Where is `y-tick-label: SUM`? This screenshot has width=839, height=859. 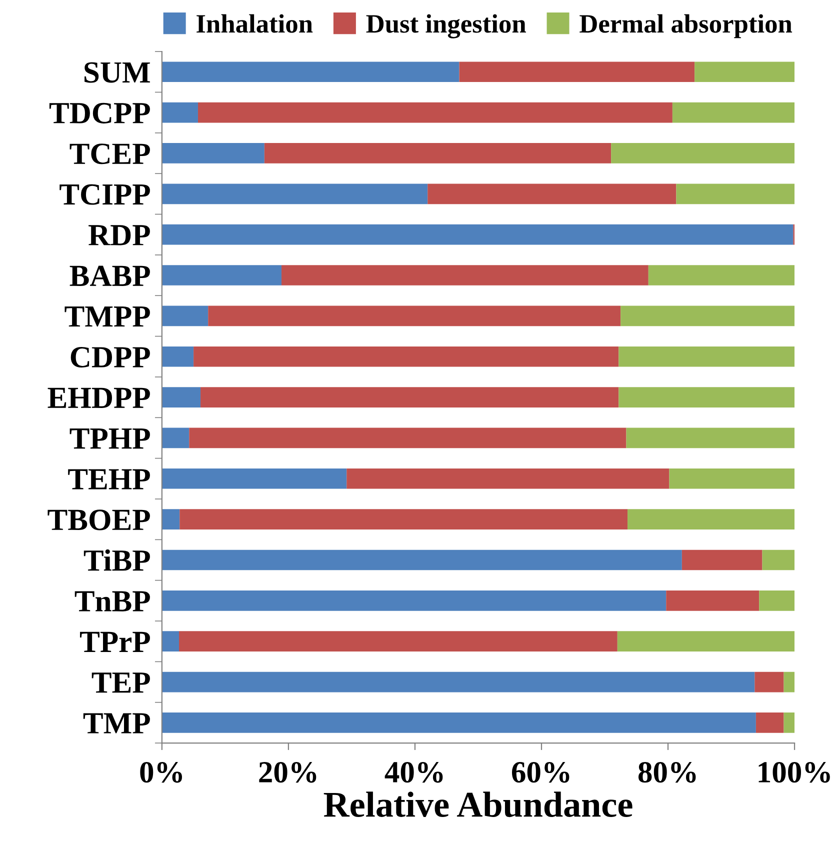
y-tick-label: SUM is located at coordinates (117, 72).